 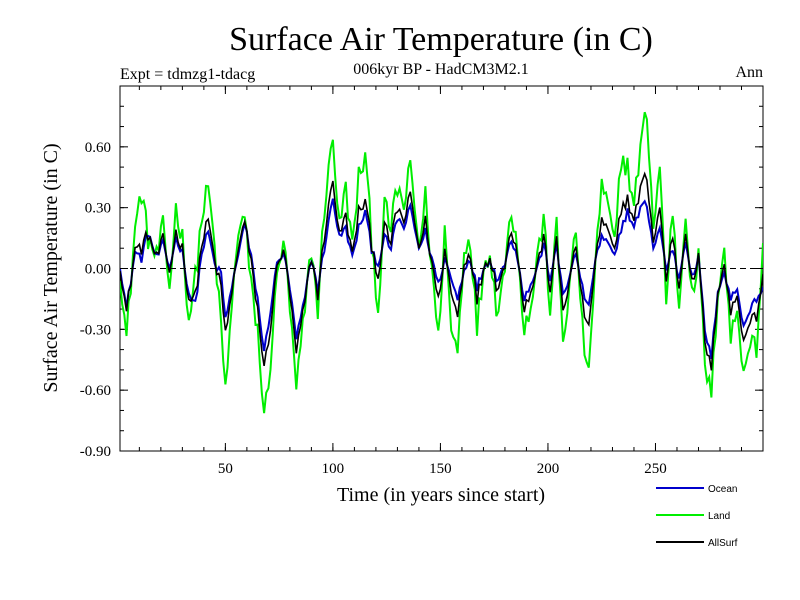 What do you see at coordinates (440, 69) in the screenshot?
I see `chart-subtitle: 006kyr BP - HadCM3M2.1` at bounding box center [440, 69].